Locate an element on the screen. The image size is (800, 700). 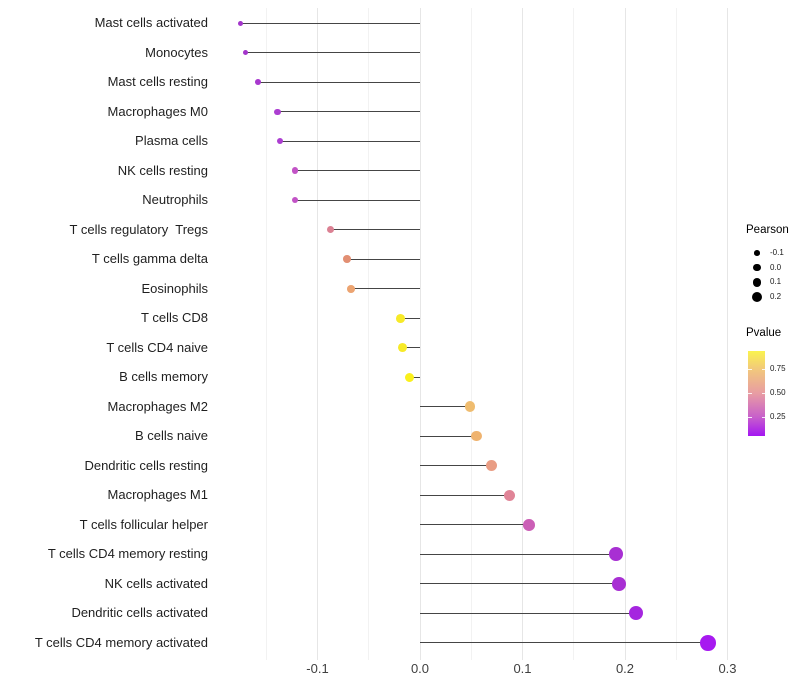
legend-size-label: -0.1 is located at coordinates (777, 252).